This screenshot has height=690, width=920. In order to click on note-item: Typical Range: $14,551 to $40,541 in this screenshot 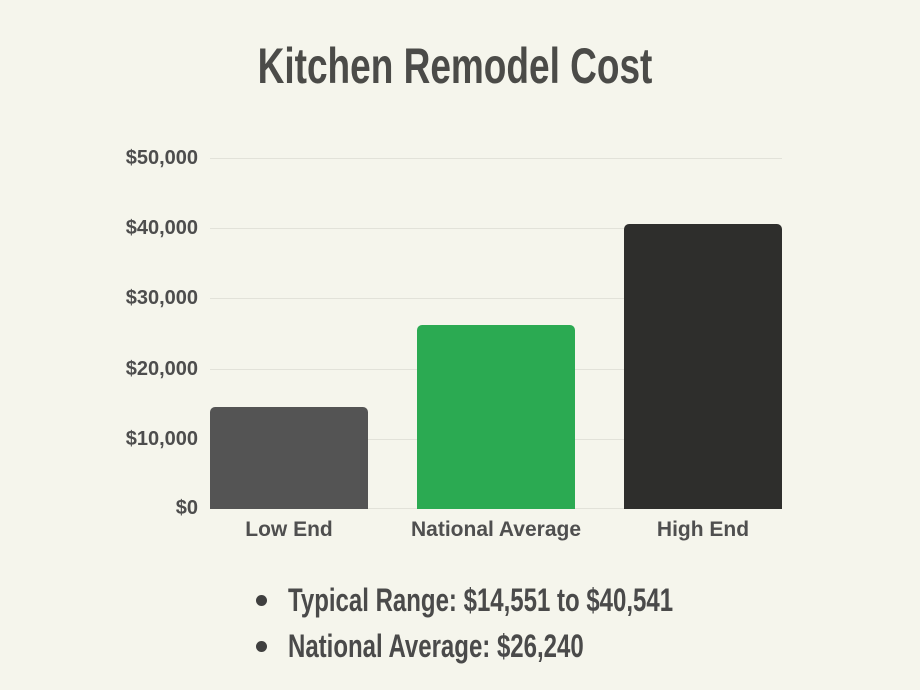, I will do `click(528, 600)`.